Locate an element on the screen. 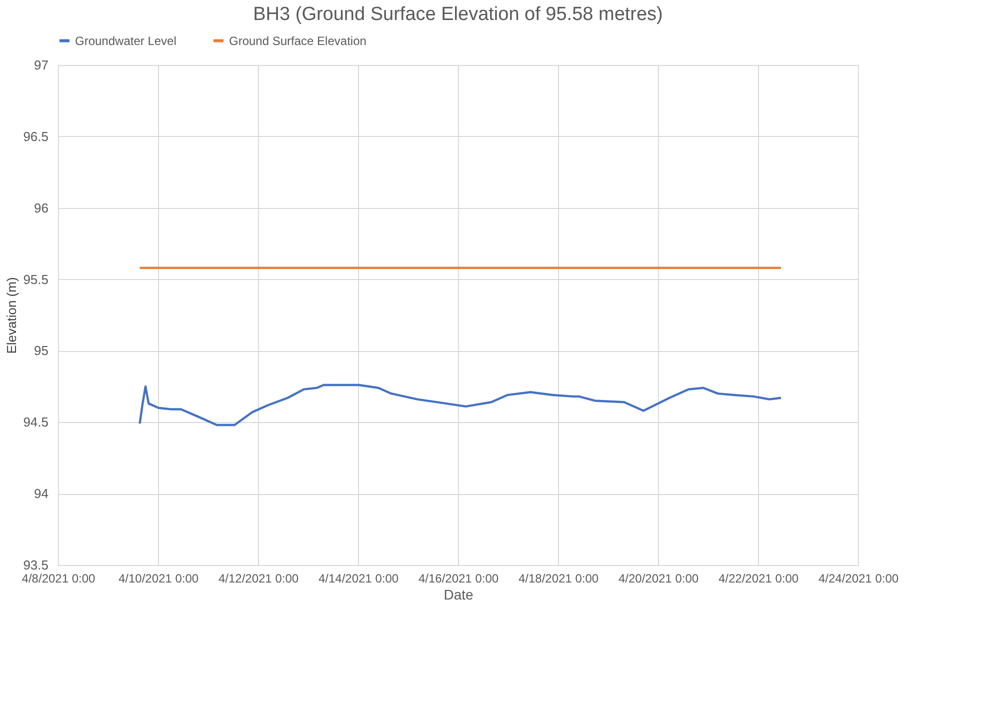 The width and height of the screenshot is (994, 715). line-series is located at coordinates (460, 405).